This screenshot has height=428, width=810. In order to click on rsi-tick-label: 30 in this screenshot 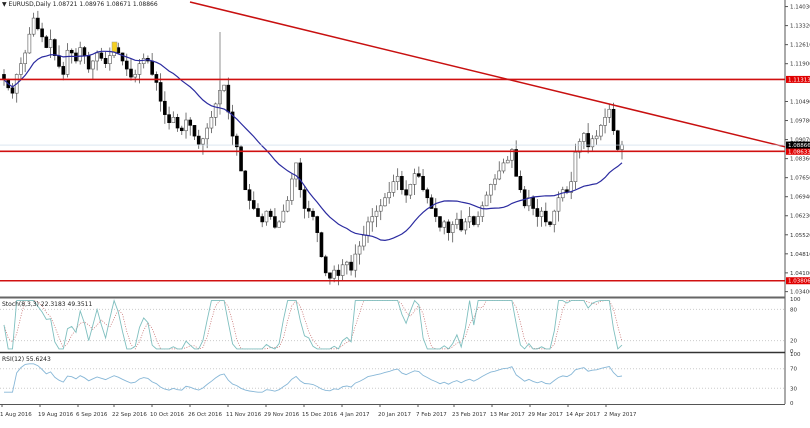, I will do `click(793, 389)`.